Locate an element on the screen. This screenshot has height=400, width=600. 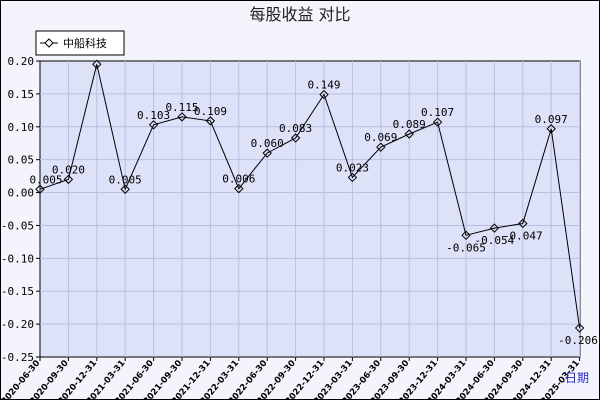
y-tick-label: -0.25 is located at coordinates (17, 357).